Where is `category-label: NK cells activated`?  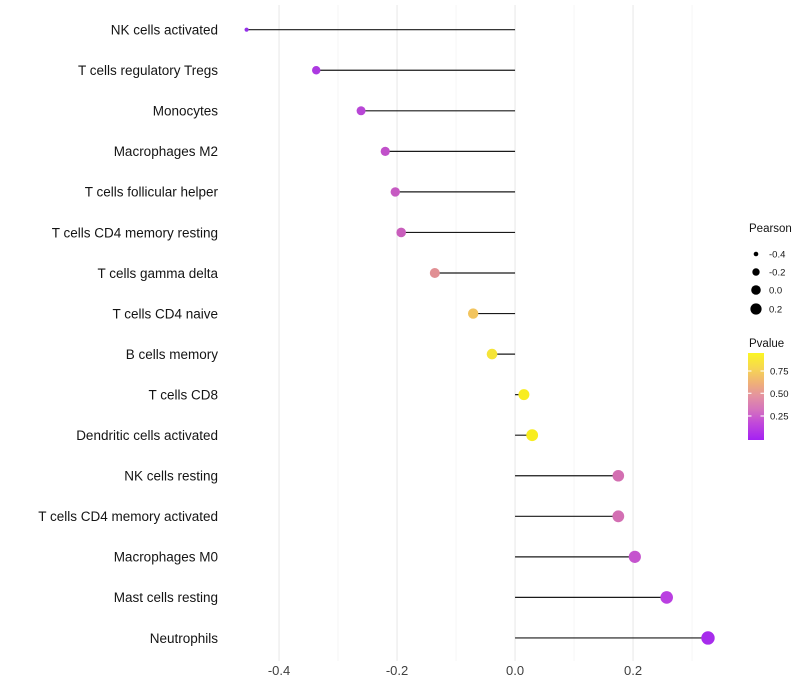 category-label: NK cells activated is located at coordinates (164, 30).